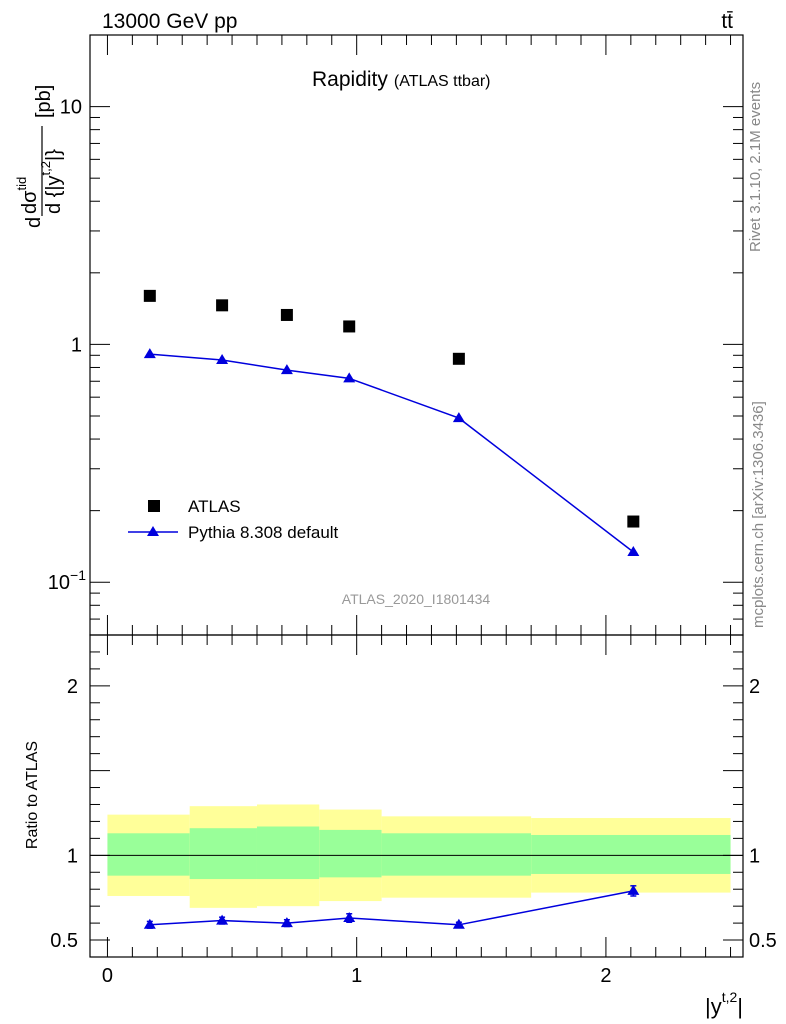 The width and height of the screenshot is (786, 1024). I want to click on x-tick-label: 2, so click(605, 976).